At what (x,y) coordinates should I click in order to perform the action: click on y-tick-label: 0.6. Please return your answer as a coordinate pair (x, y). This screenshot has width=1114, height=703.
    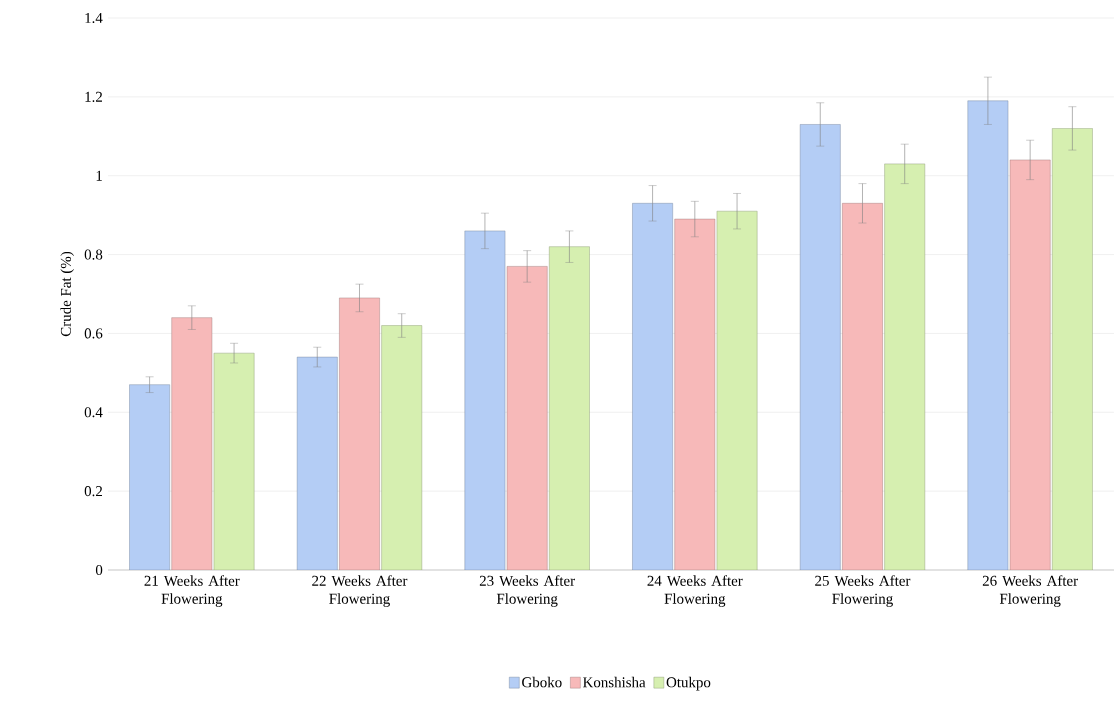
    Looking at the image, I should click on (93, 333).